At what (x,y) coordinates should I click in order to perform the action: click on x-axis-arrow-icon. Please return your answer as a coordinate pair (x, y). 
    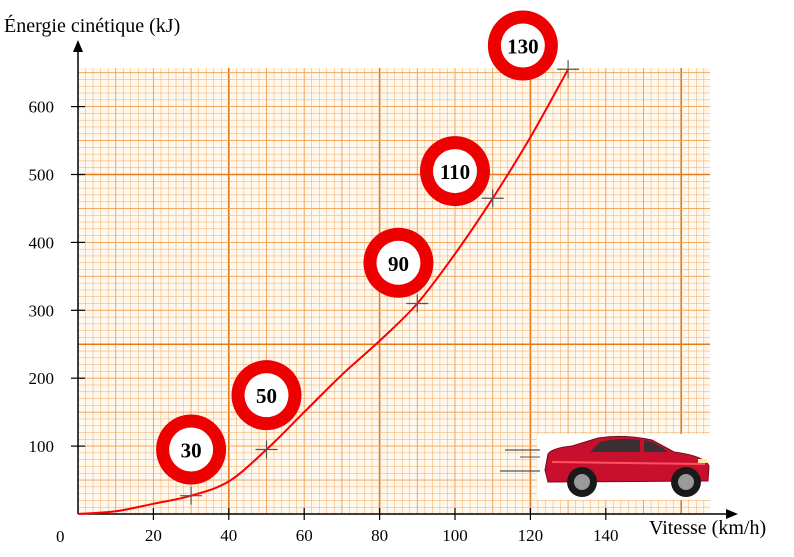
    Looking at the image, I should click on (732, 514).